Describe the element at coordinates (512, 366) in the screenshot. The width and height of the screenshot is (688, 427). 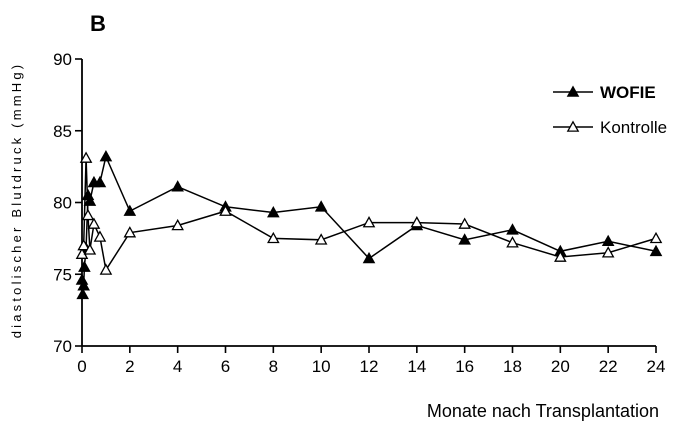
I see `x-tick-label: 18` at that location.